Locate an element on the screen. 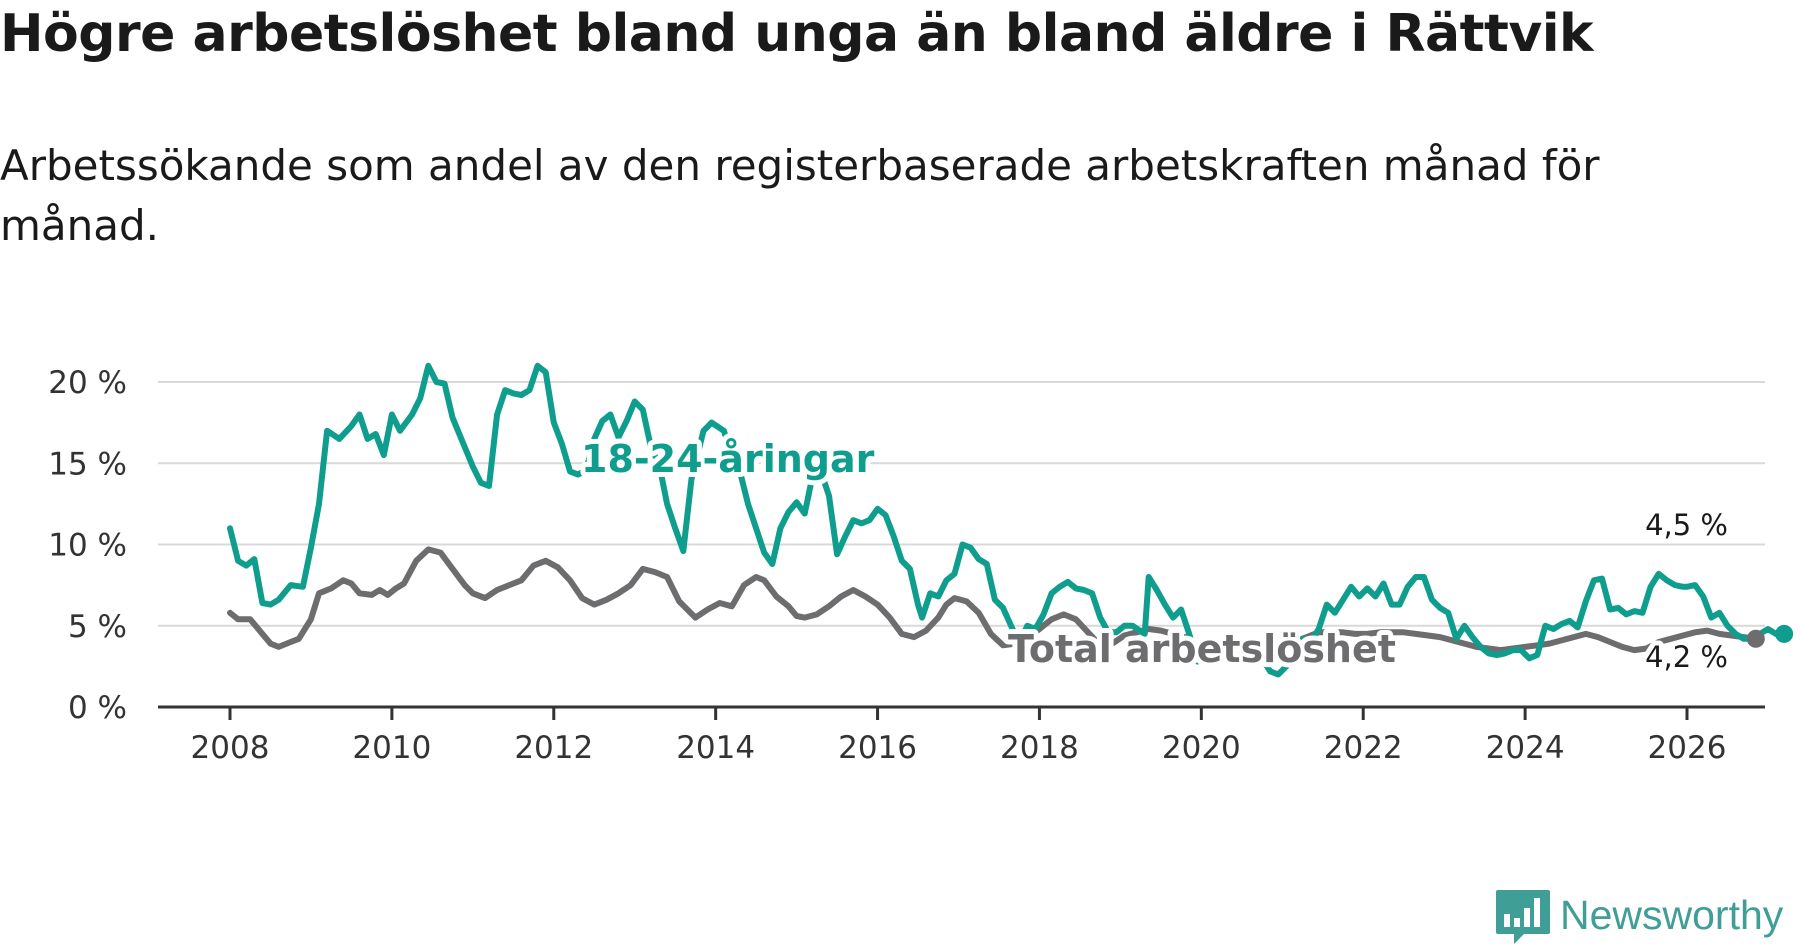 The image size is (1800, 950). series-line-total is located at coordinates (993, 600).